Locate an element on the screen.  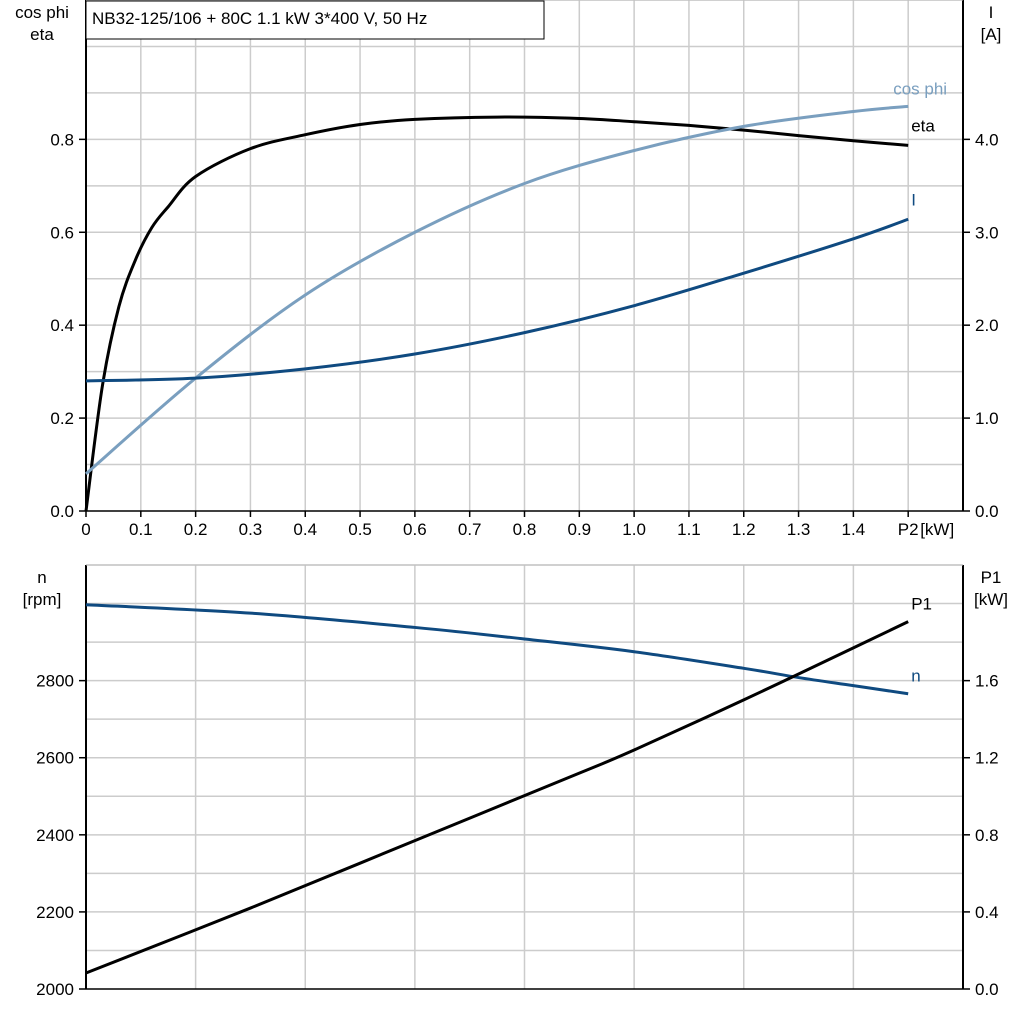
right-tick-label: 2.0 is located at coordinates (987, 325).